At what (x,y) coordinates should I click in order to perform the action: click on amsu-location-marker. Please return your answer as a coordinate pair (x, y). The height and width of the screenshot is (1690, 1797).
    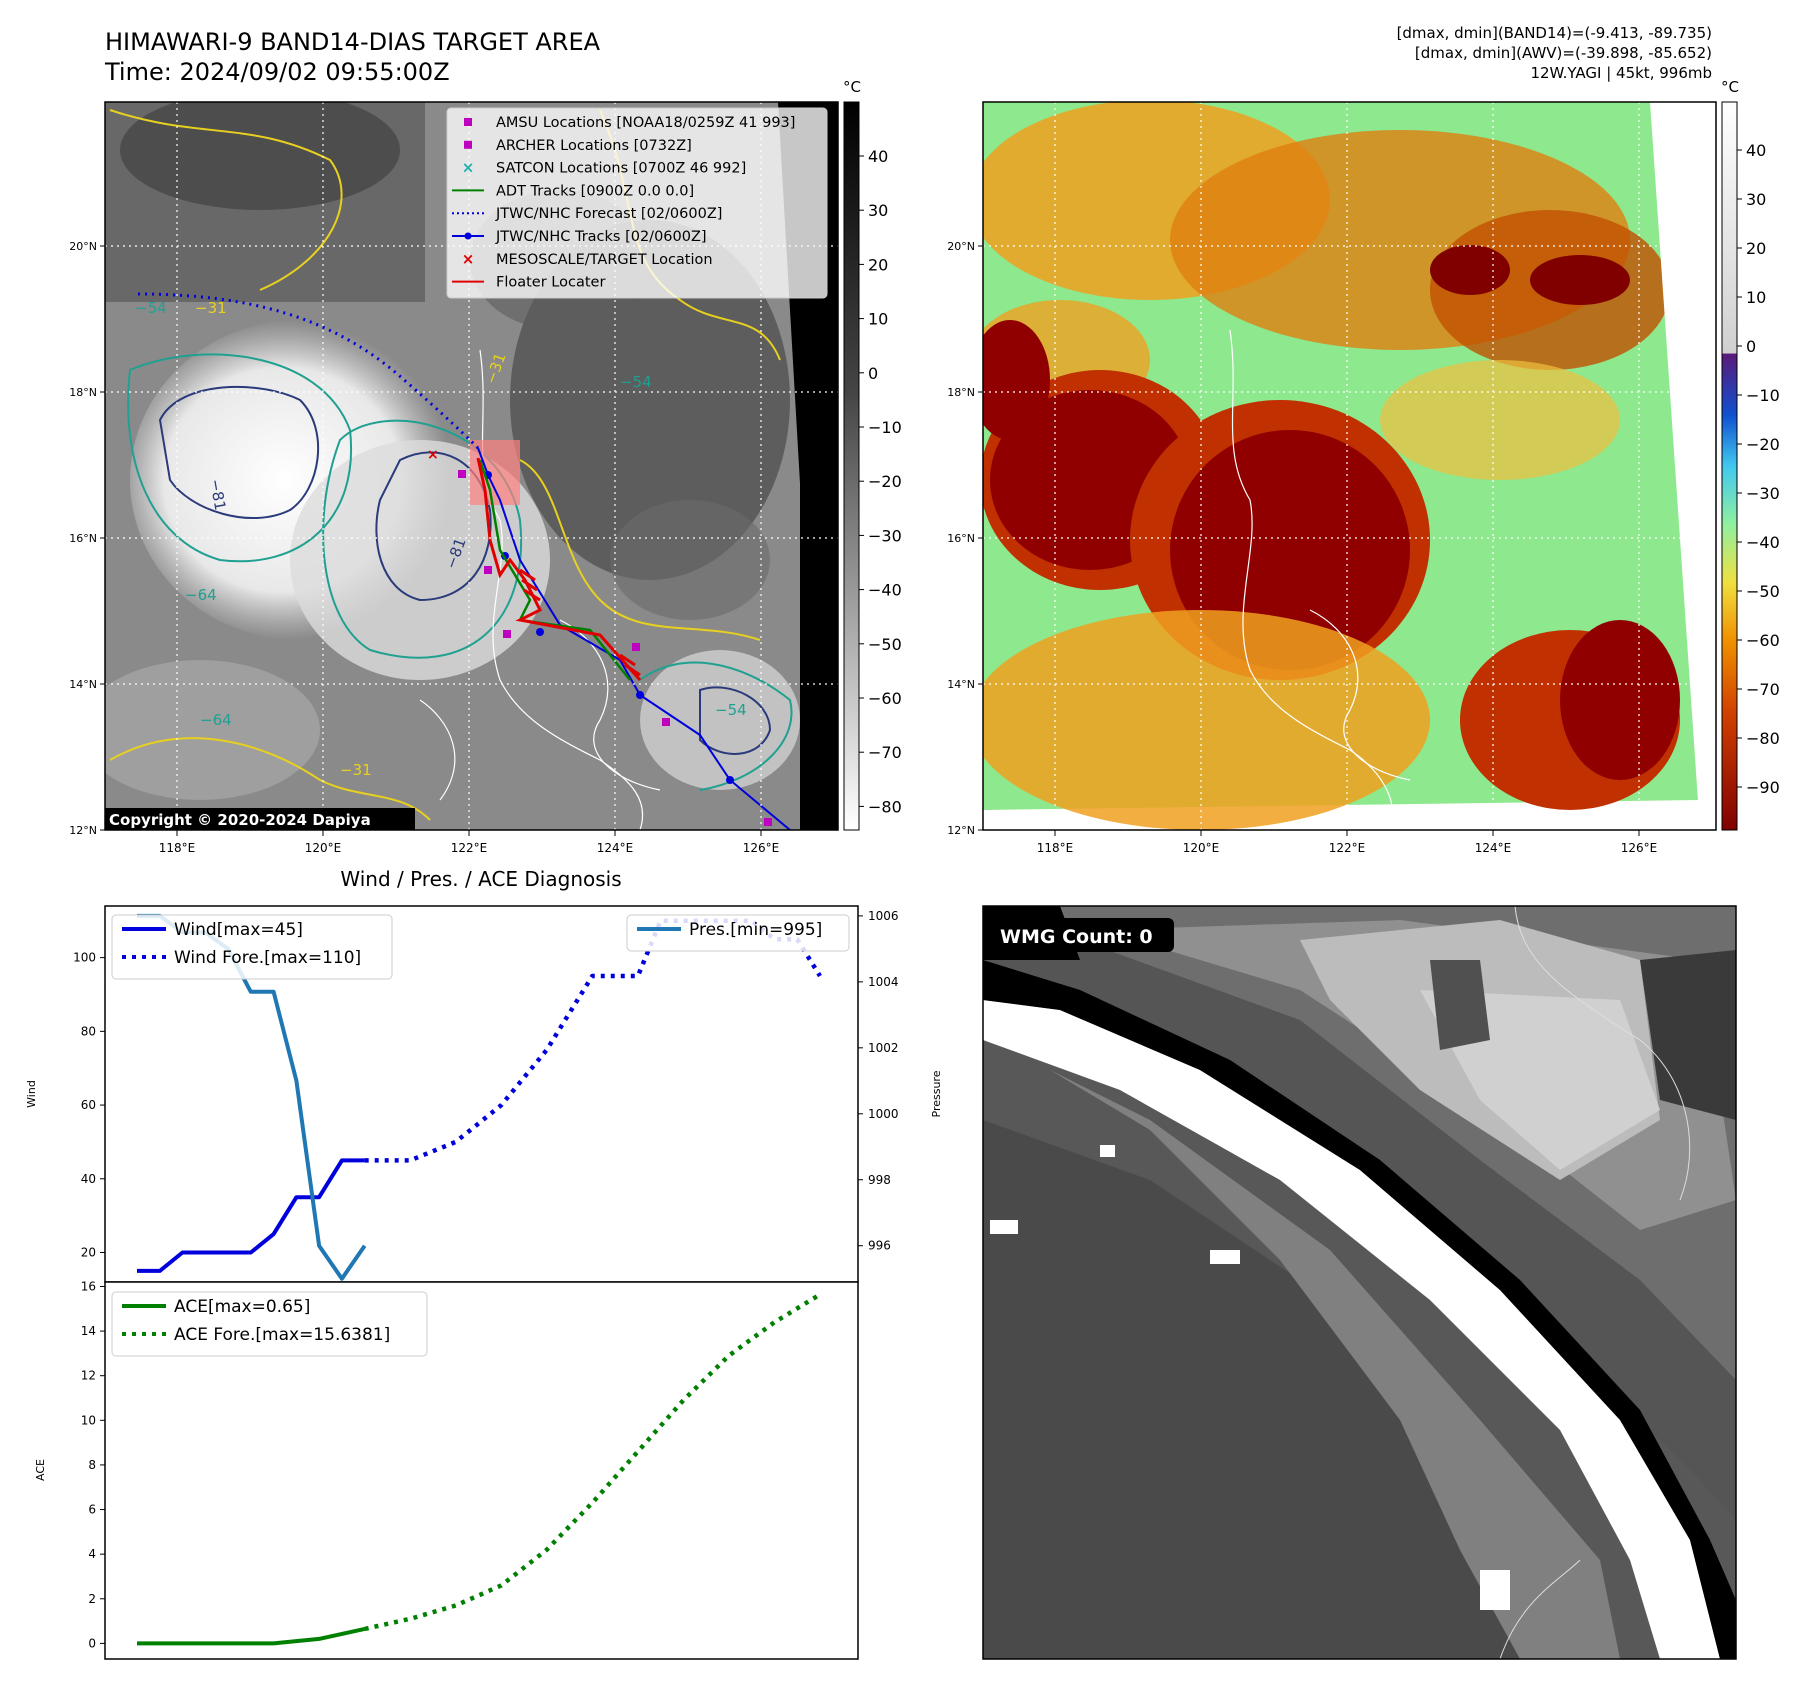
    Looking at the image, I should click on (462, 474).